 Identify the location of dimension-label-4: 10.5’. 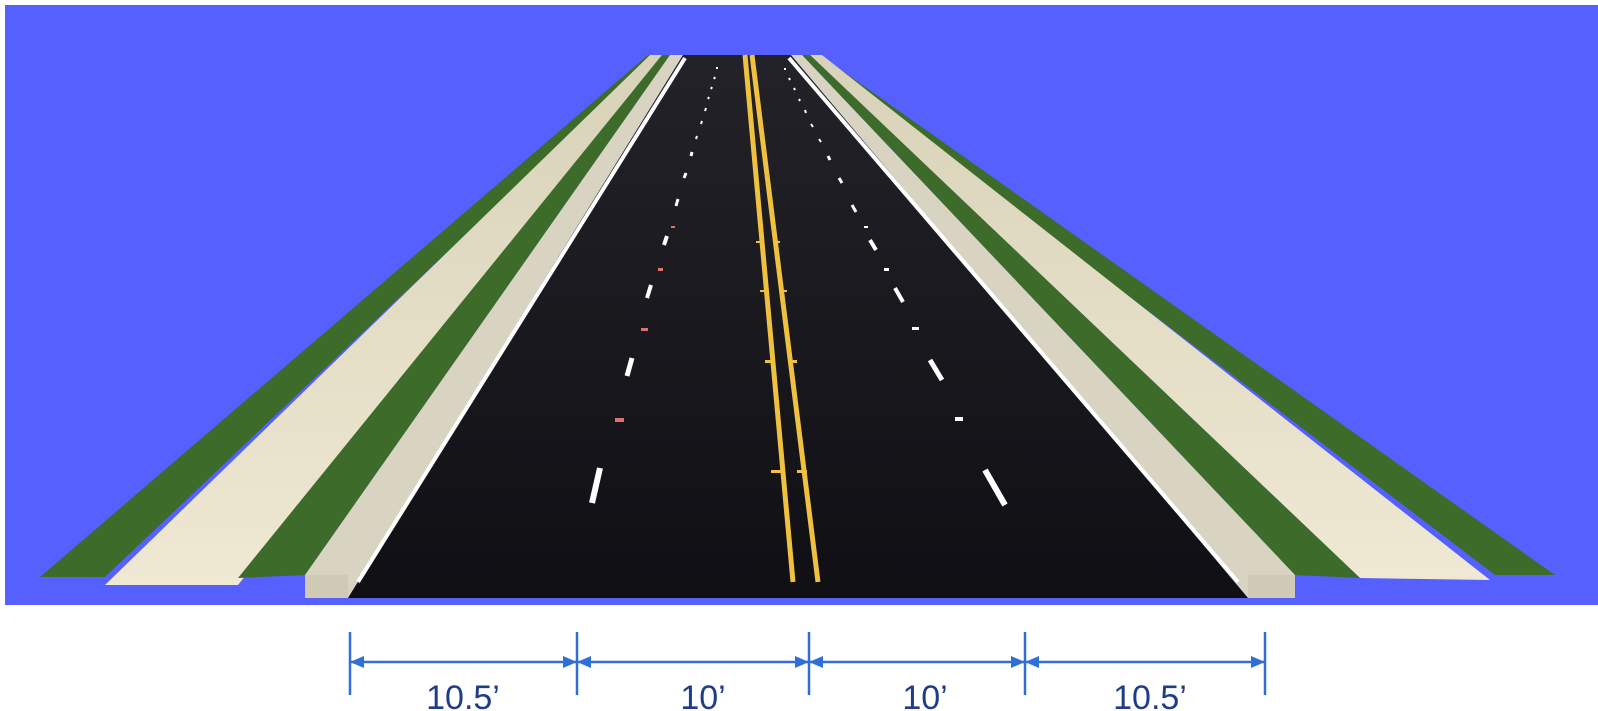
(1150, 695).